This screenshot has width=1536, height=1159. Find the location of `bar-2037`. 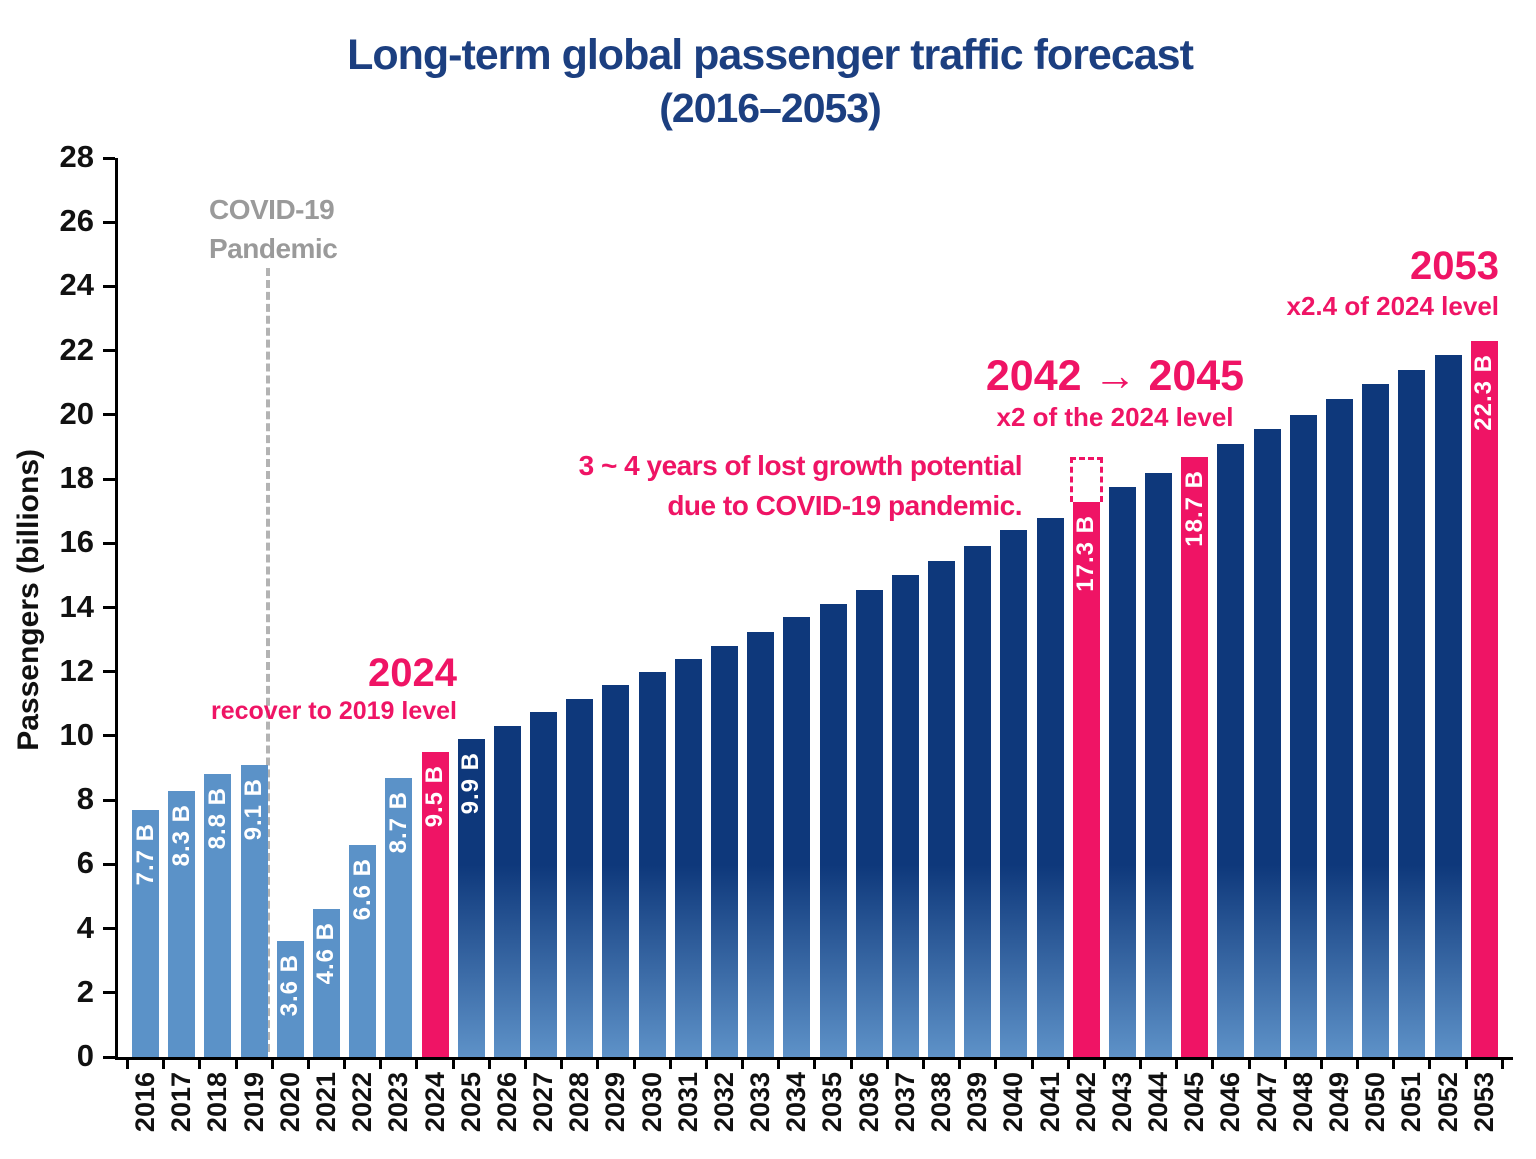

bar-2037 is located at coordinates (905, 816).